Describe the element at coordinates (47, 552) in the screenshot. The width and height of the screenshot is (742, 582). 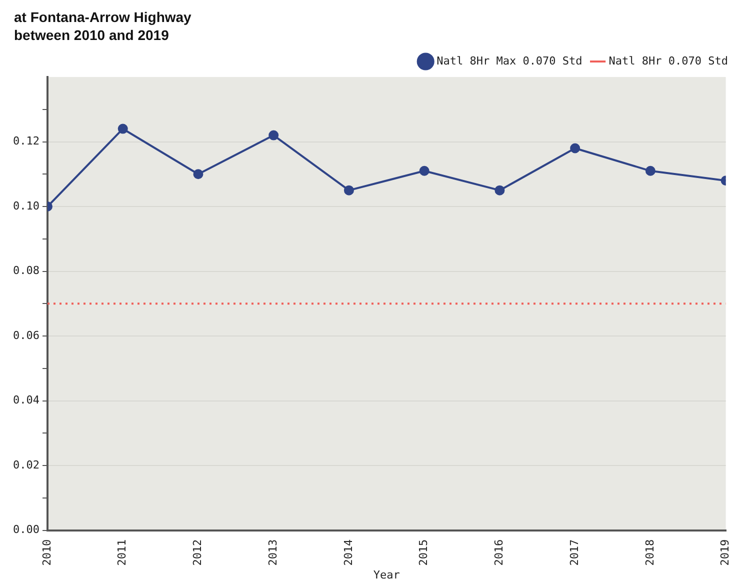
I see `x-tick-label: 2010` at that location.